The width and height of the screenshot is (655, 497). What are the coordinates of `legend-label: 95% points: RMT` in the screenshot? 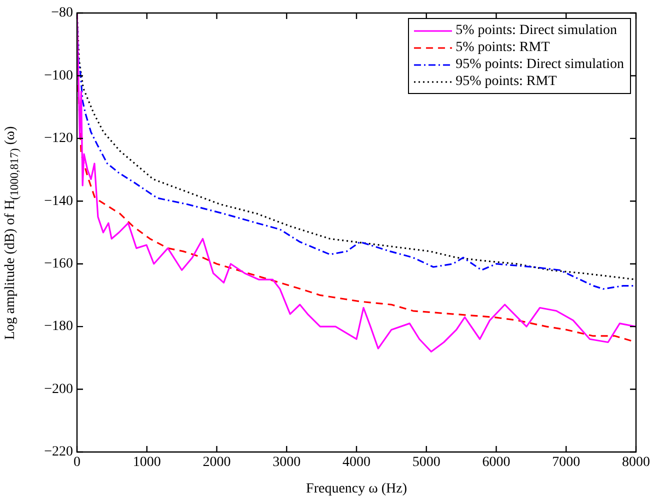 It's located at (506, 81).